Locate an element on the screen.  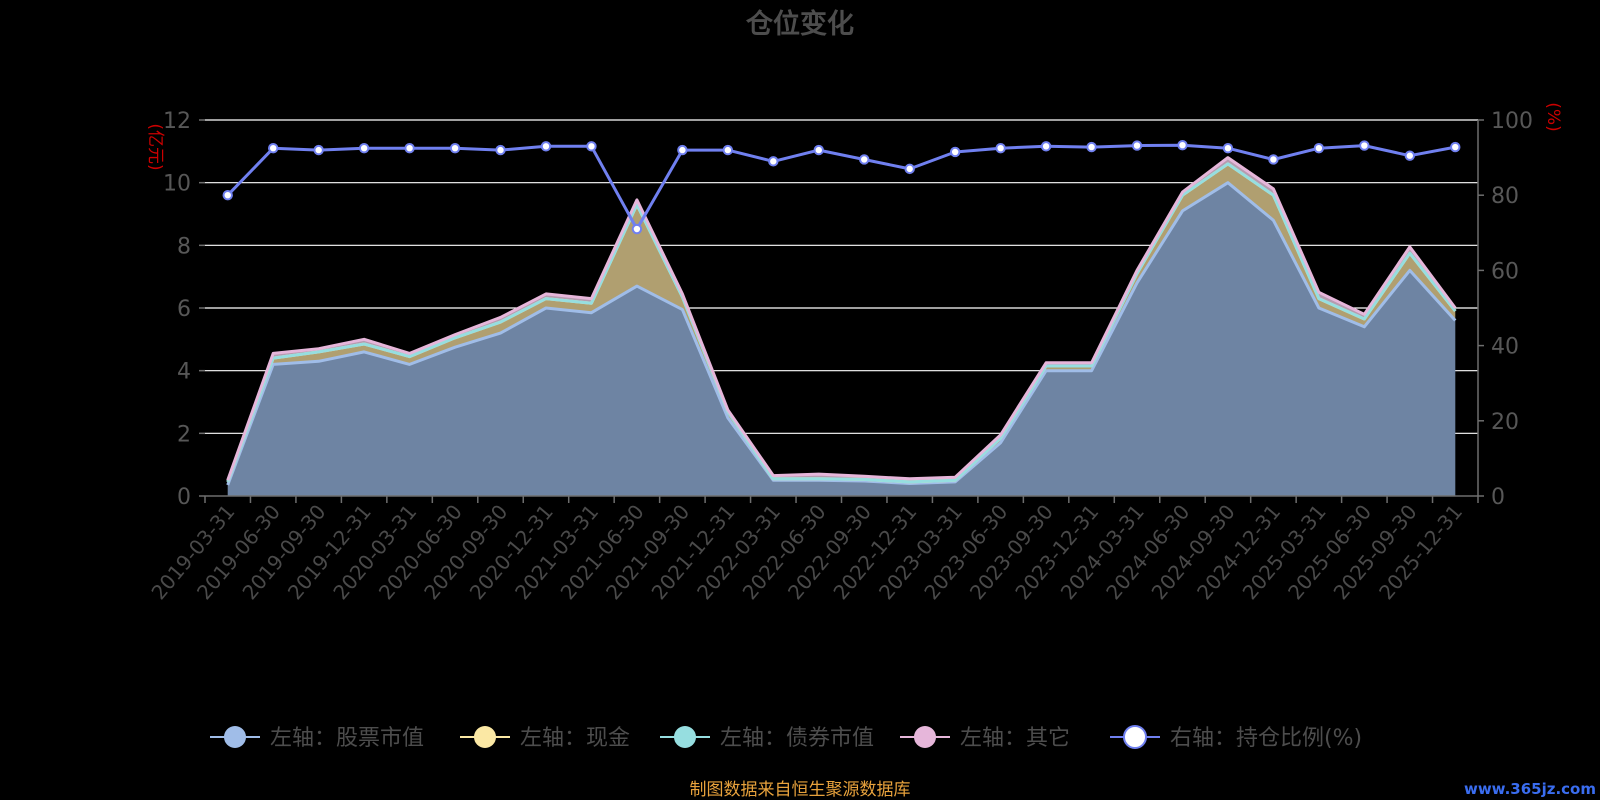
legend-item-2: 左轴：现金 is located at coordinates (545, 738).